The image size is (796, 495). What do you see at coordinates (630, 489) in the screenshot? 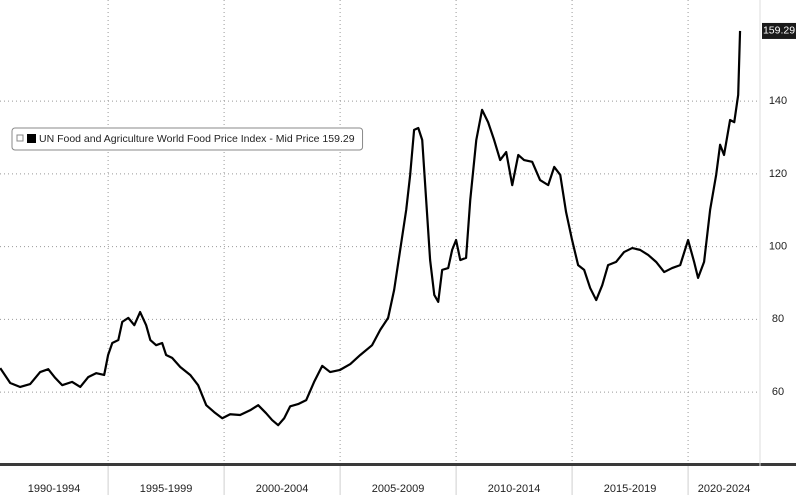
I see `x-period-label: 2015-2019` at bounding box center [630, 489].